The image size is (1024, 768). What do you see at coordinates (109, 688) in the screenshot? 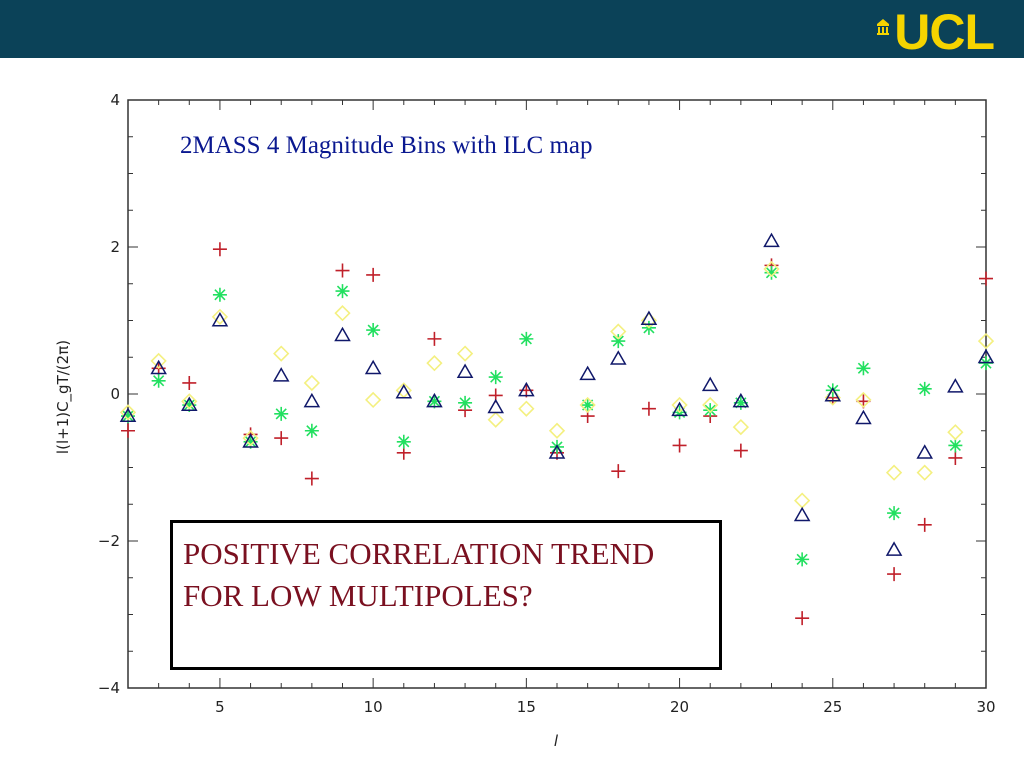
I see `y-tick-label: −4` at bounding box center [109, 688].